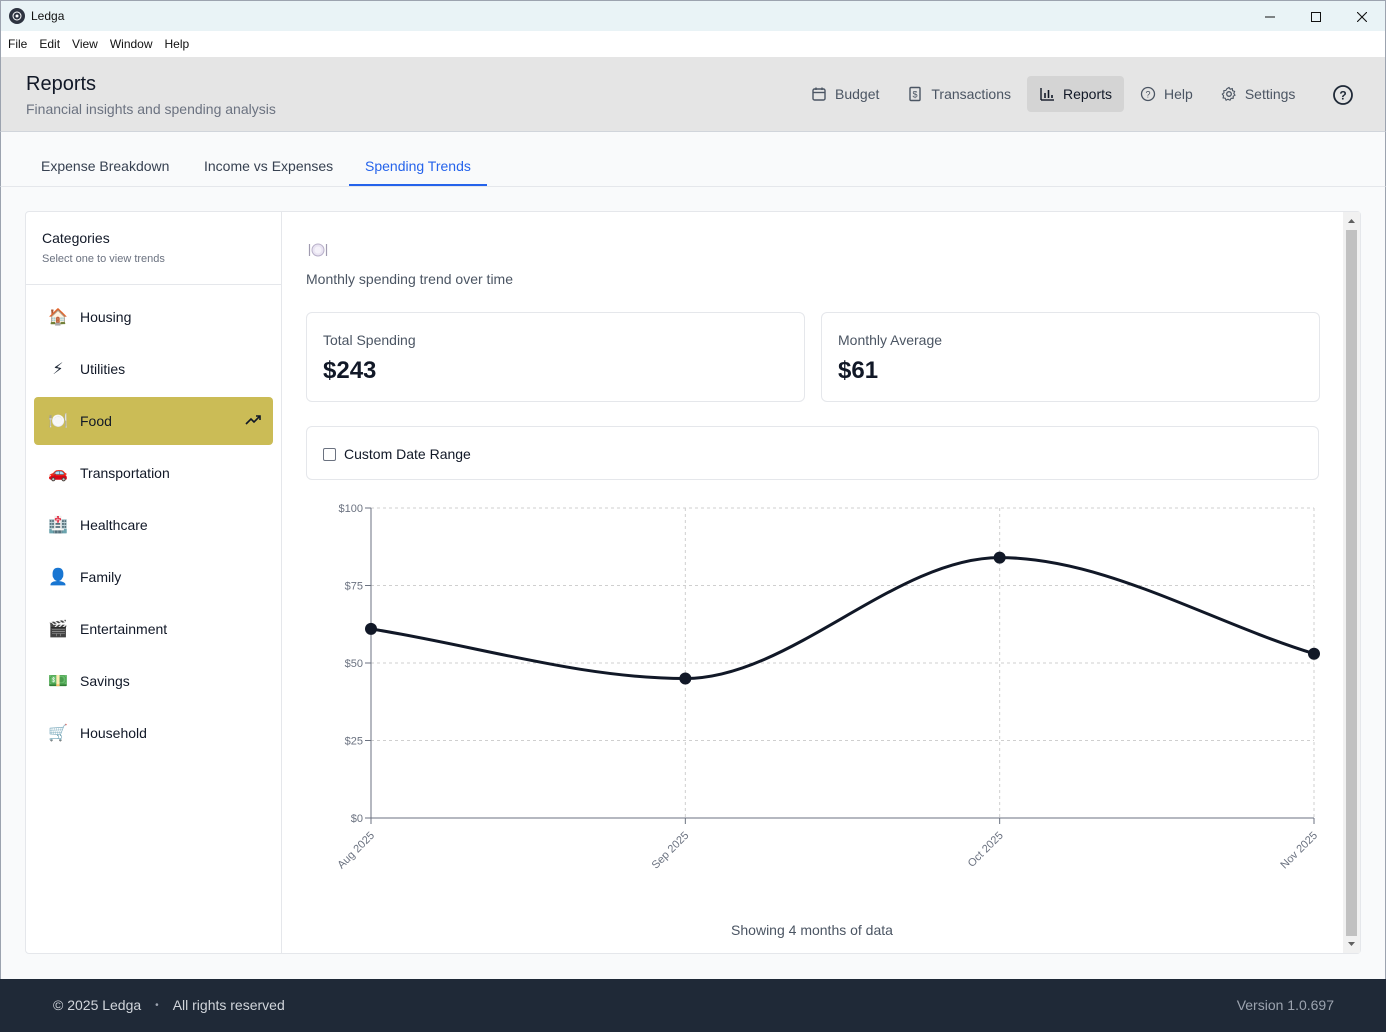 The width and height of the screenshot is (1386, 1032). I want to click on sidebar-item-label: Healthcare, so click(114, 525).